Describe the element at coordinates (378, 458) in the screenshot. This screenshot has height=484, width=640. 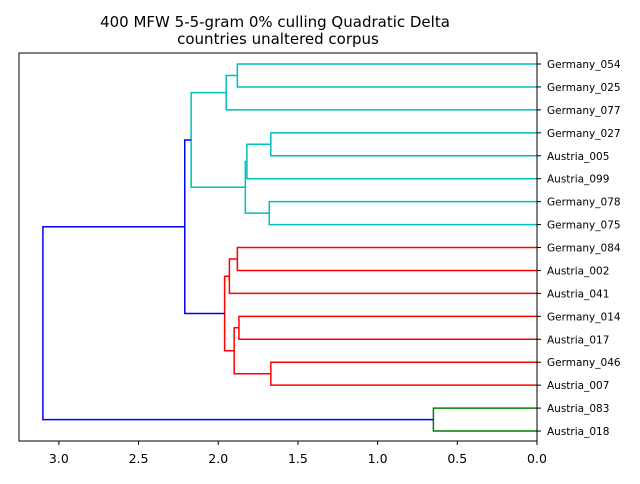
I see `x-tick-label: 1.0` at that location.